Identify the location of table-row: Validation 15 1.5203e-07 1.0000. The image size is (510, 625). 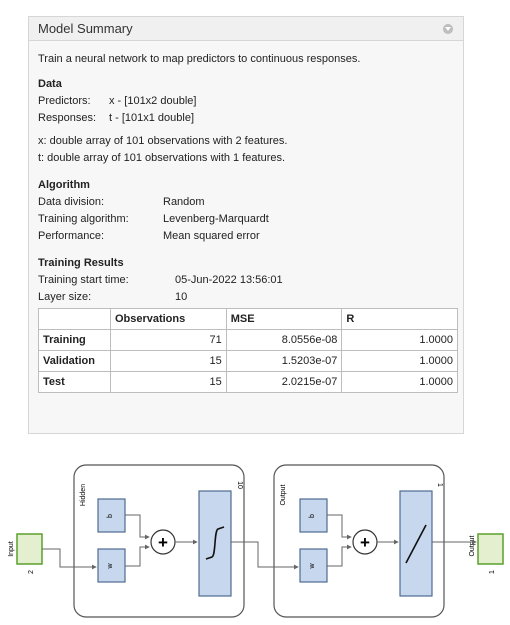
(248, 361).